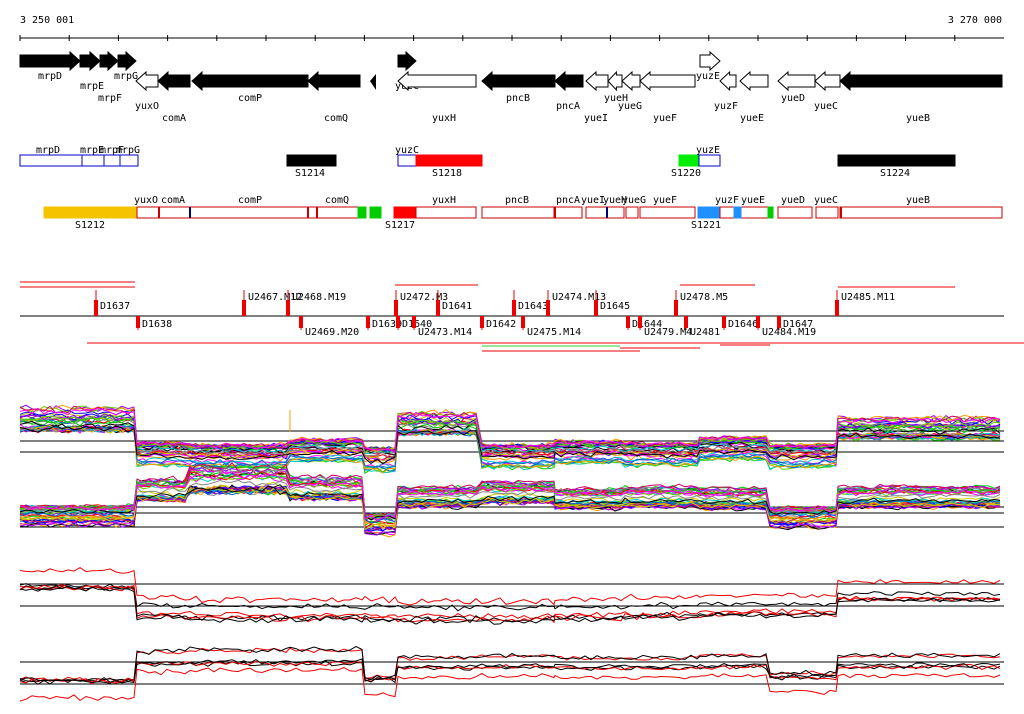 Image resolution: width=1024 pixels, height=714 pixels. Describe the element at coordinates (826, 106) in the screenshot. I see `gene-label: yueC` at that location.